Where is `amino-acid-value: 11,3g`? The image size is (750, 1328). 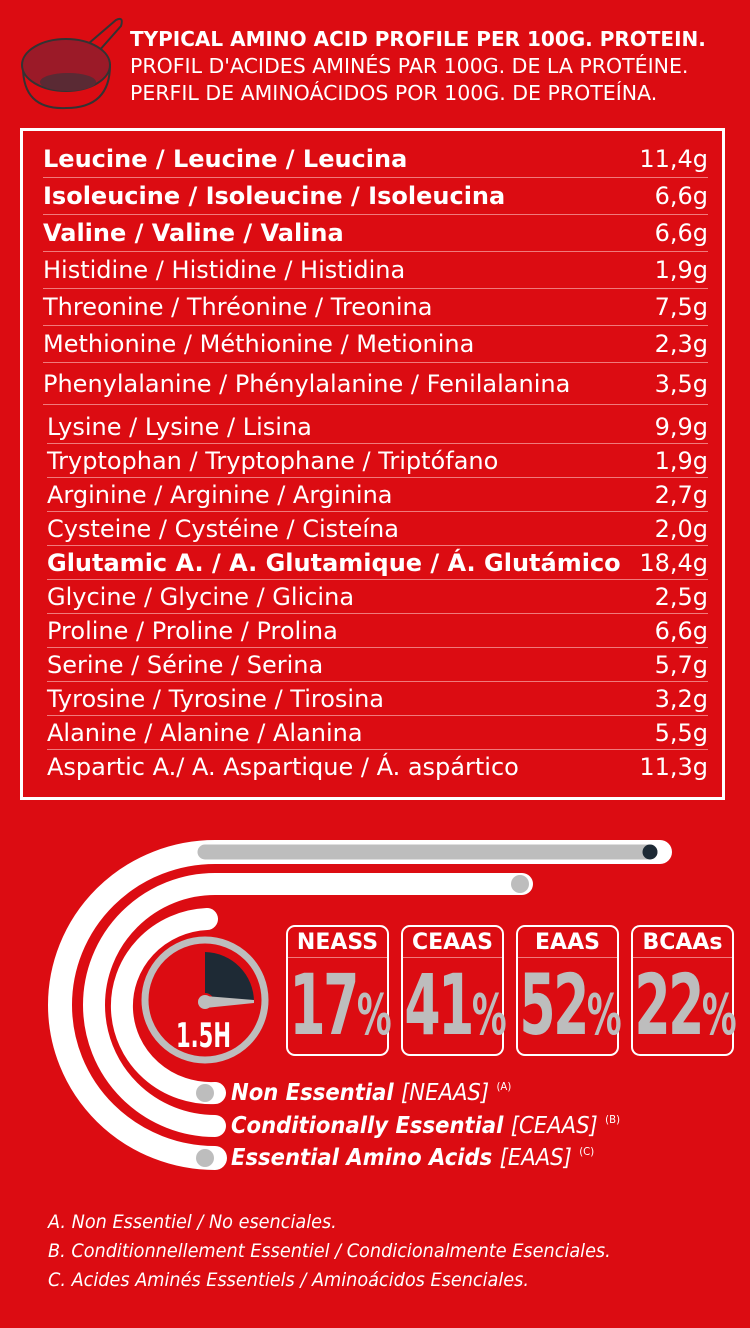 amino-acid-value: 11,3g is located at coordinates (673, 767).